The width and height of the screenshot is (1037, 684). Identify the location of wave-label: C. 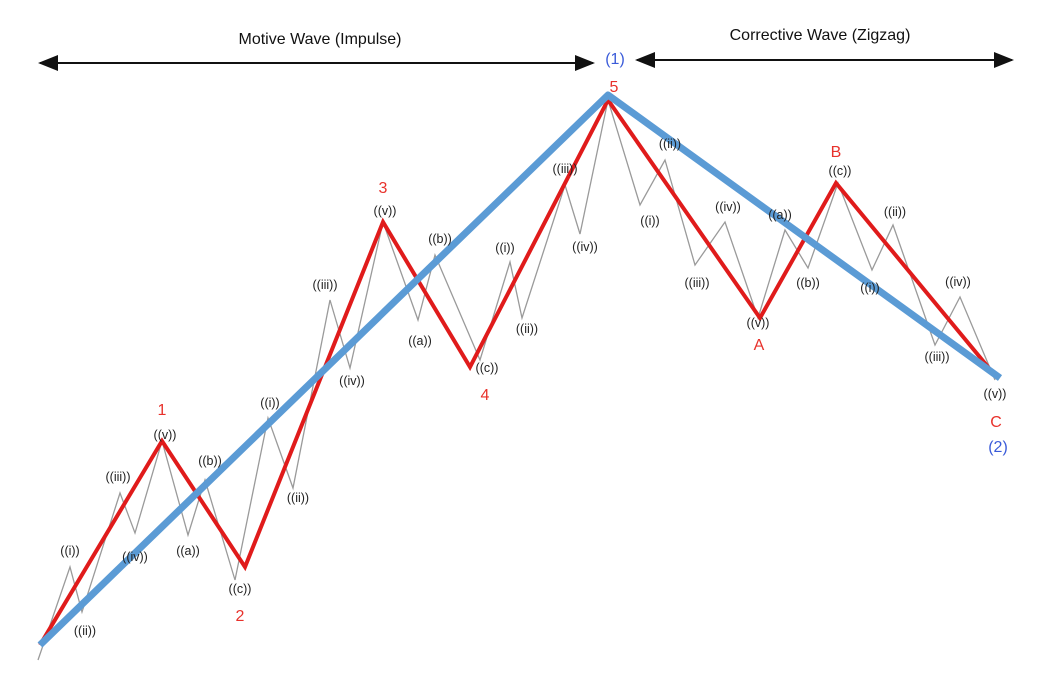
(996, 422).